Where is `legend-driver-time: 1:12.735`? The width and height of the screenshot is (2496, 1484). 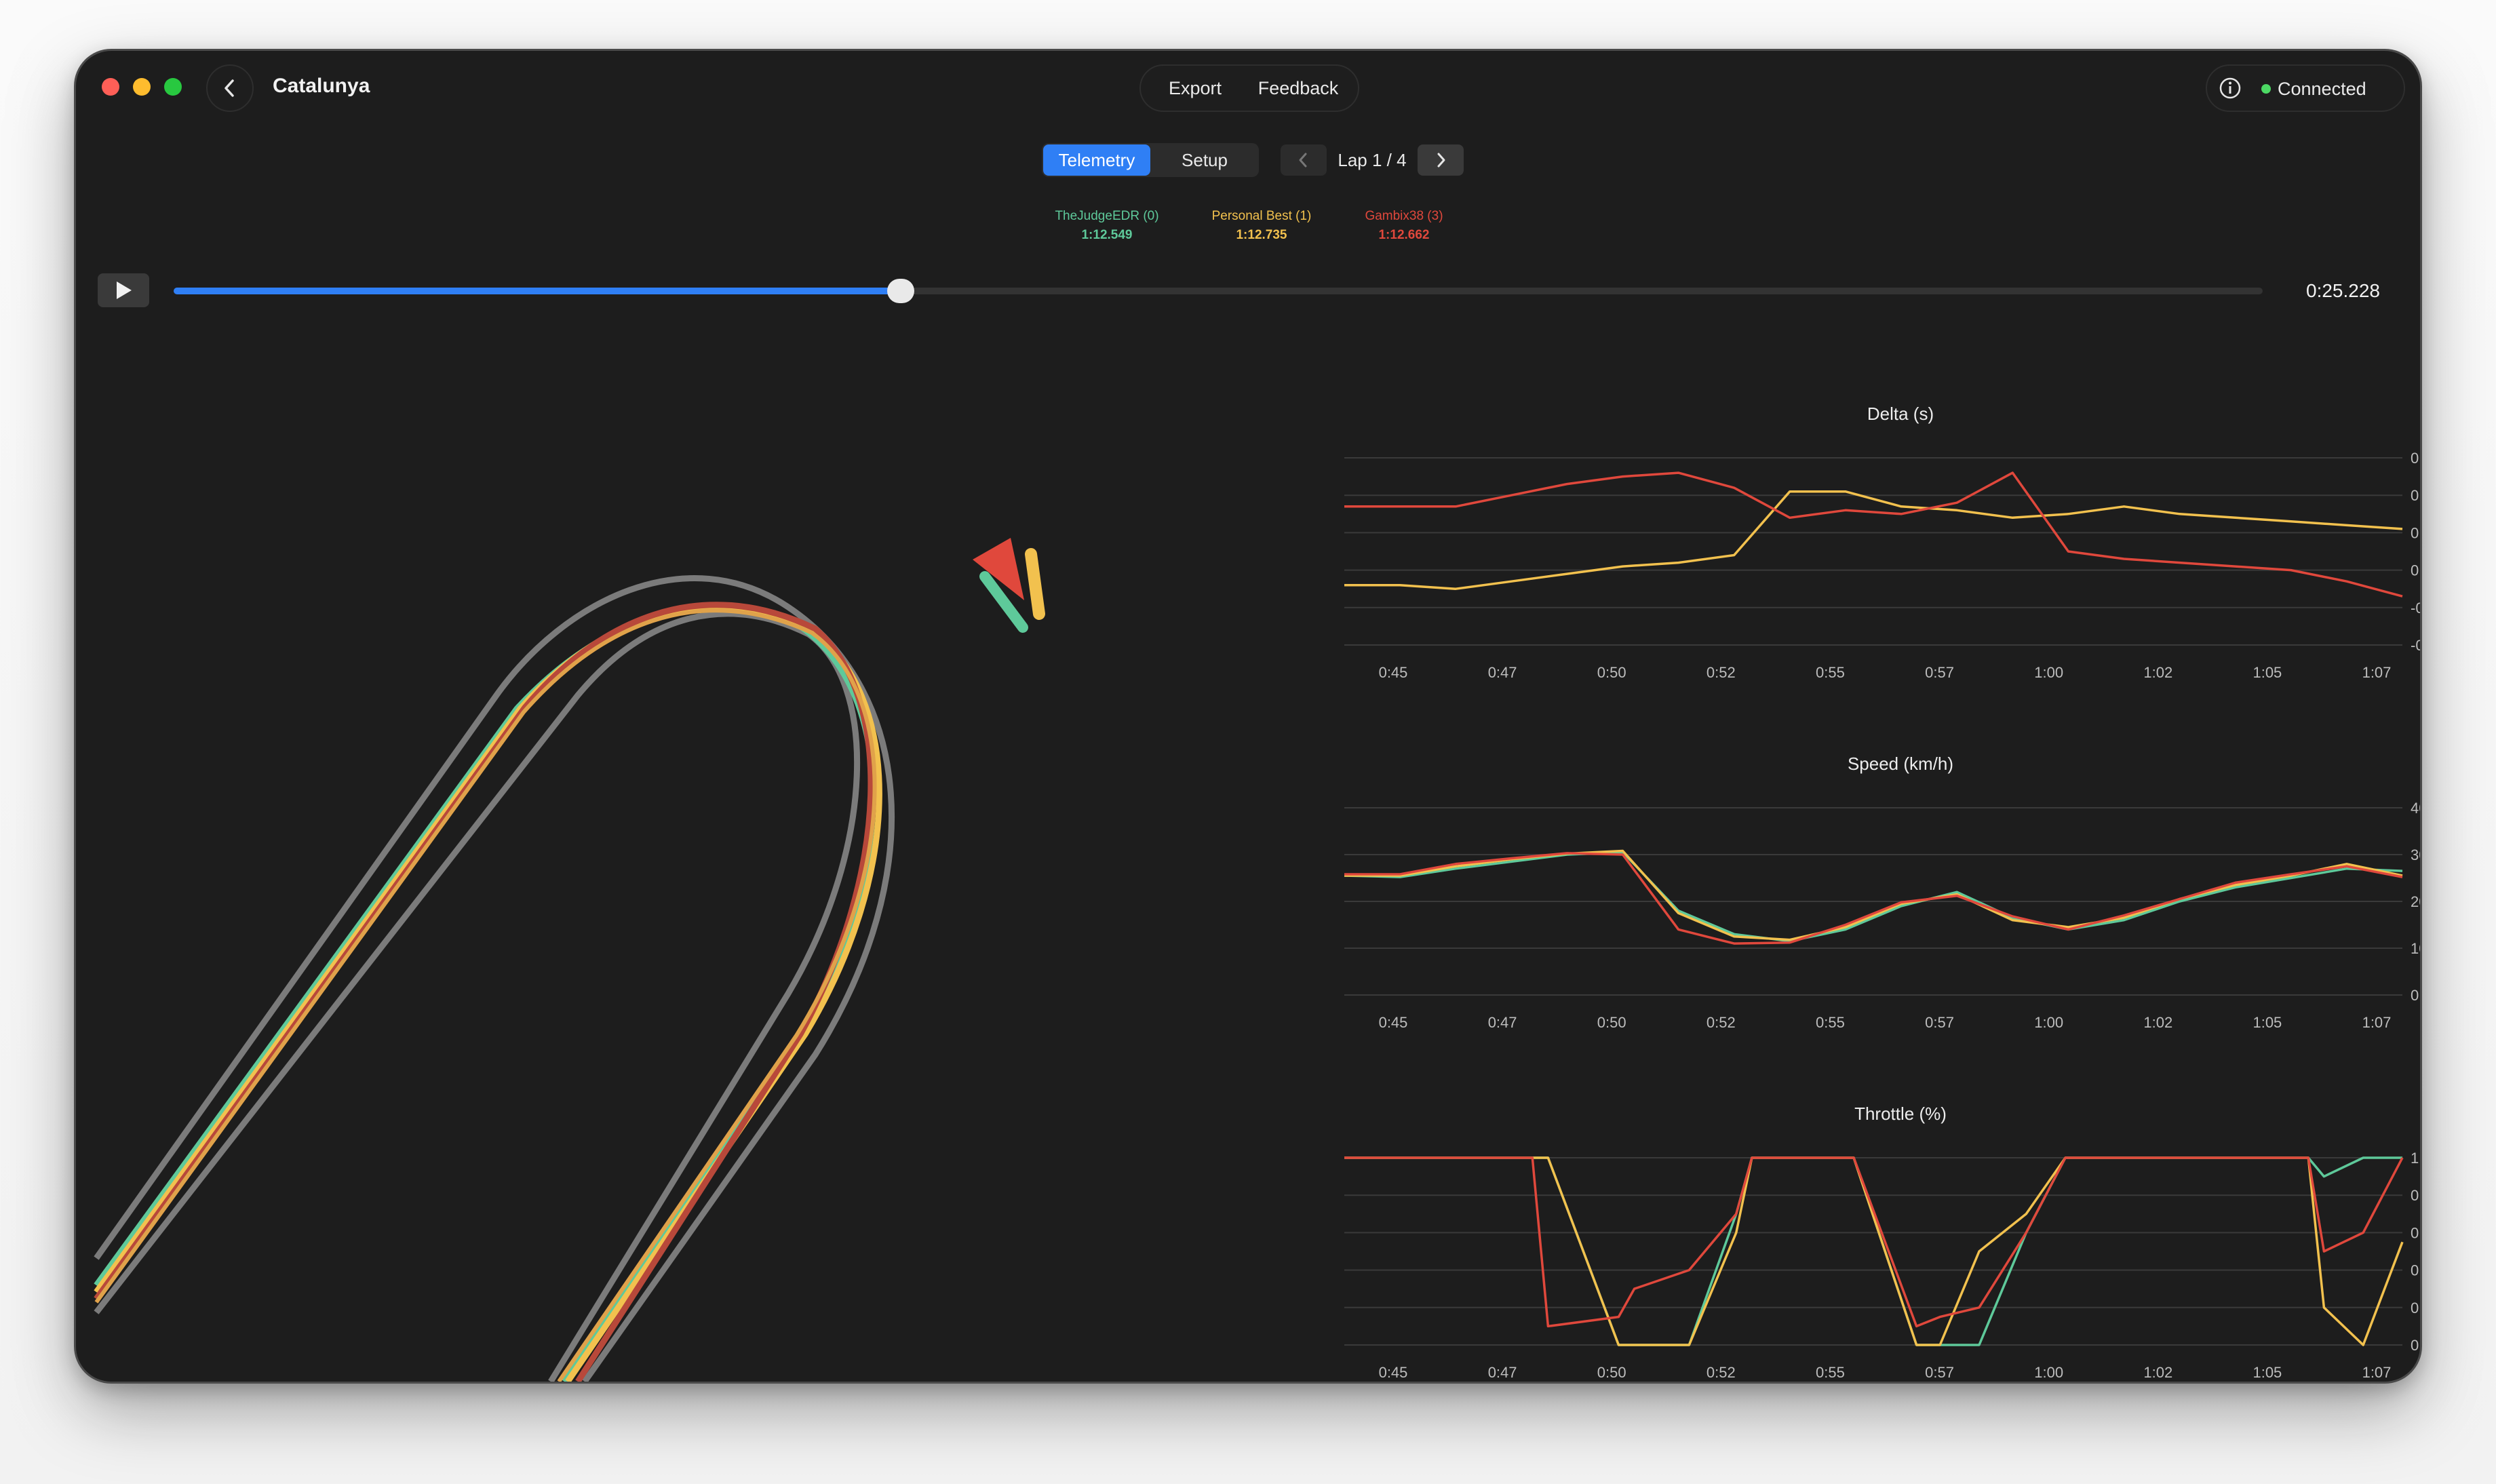
legend-driver-time: 1:12.735 is located at coordinates (1261, 235).